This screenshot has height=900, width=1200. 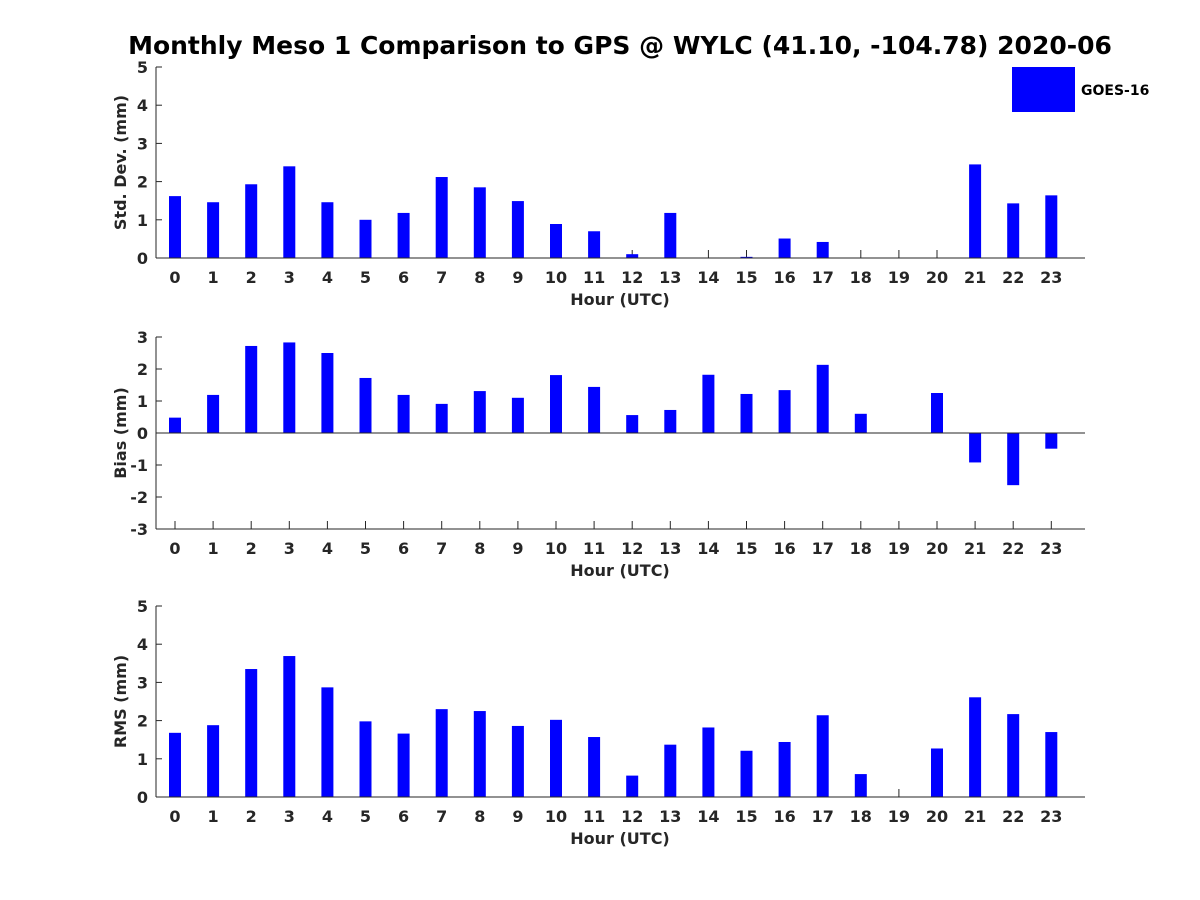 I want to click on x-tick-label: 18, so click(x=861, y=816).